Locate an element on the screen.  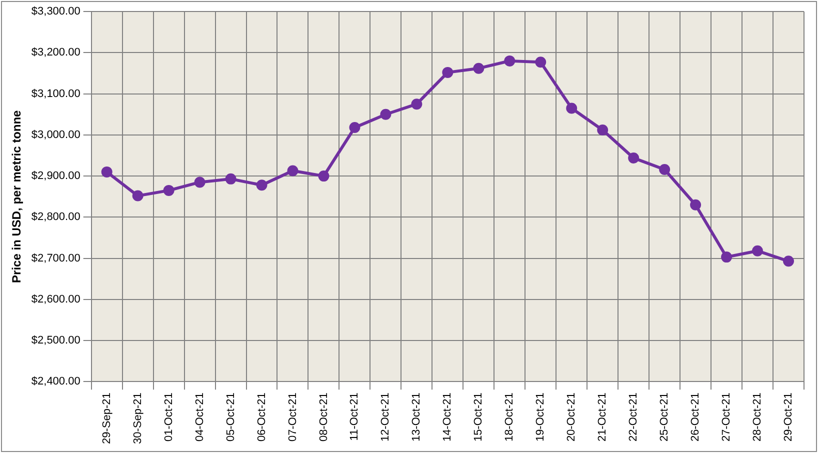
y-tick-label: $2,900.00 is located at coordinates (55, 176).